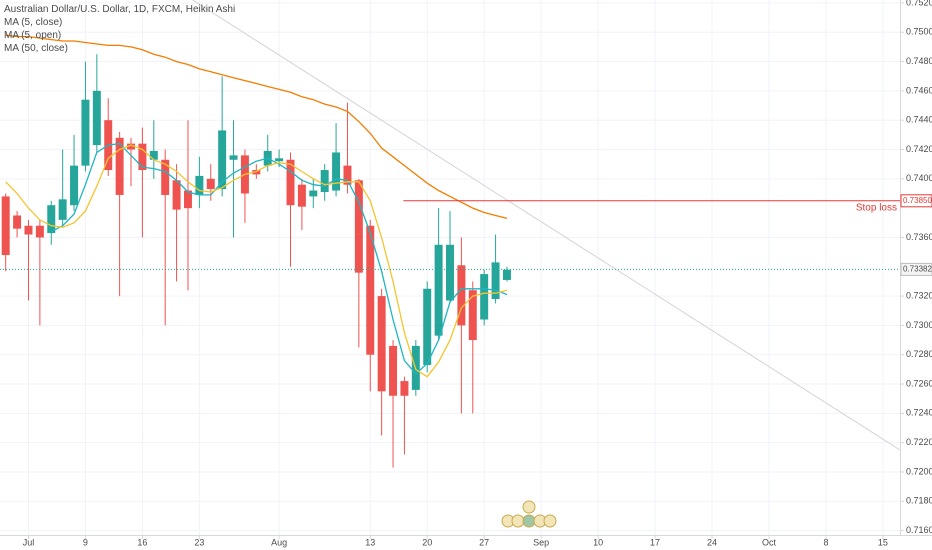 This screenshot has width=932, height=550. I want to click on stop-loss-text: Stop loss, so click(876, 207).